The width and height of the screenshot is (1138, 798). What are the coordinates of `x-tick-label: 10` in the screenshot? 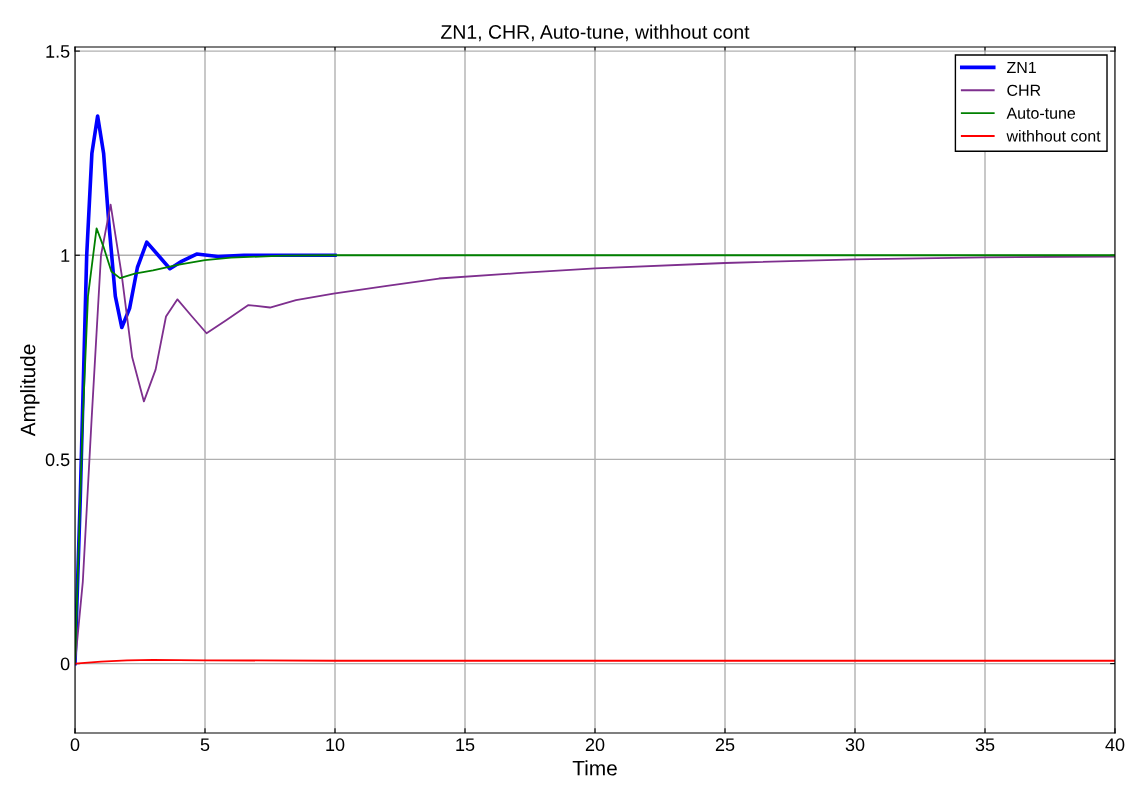 It's located at (335, 745).